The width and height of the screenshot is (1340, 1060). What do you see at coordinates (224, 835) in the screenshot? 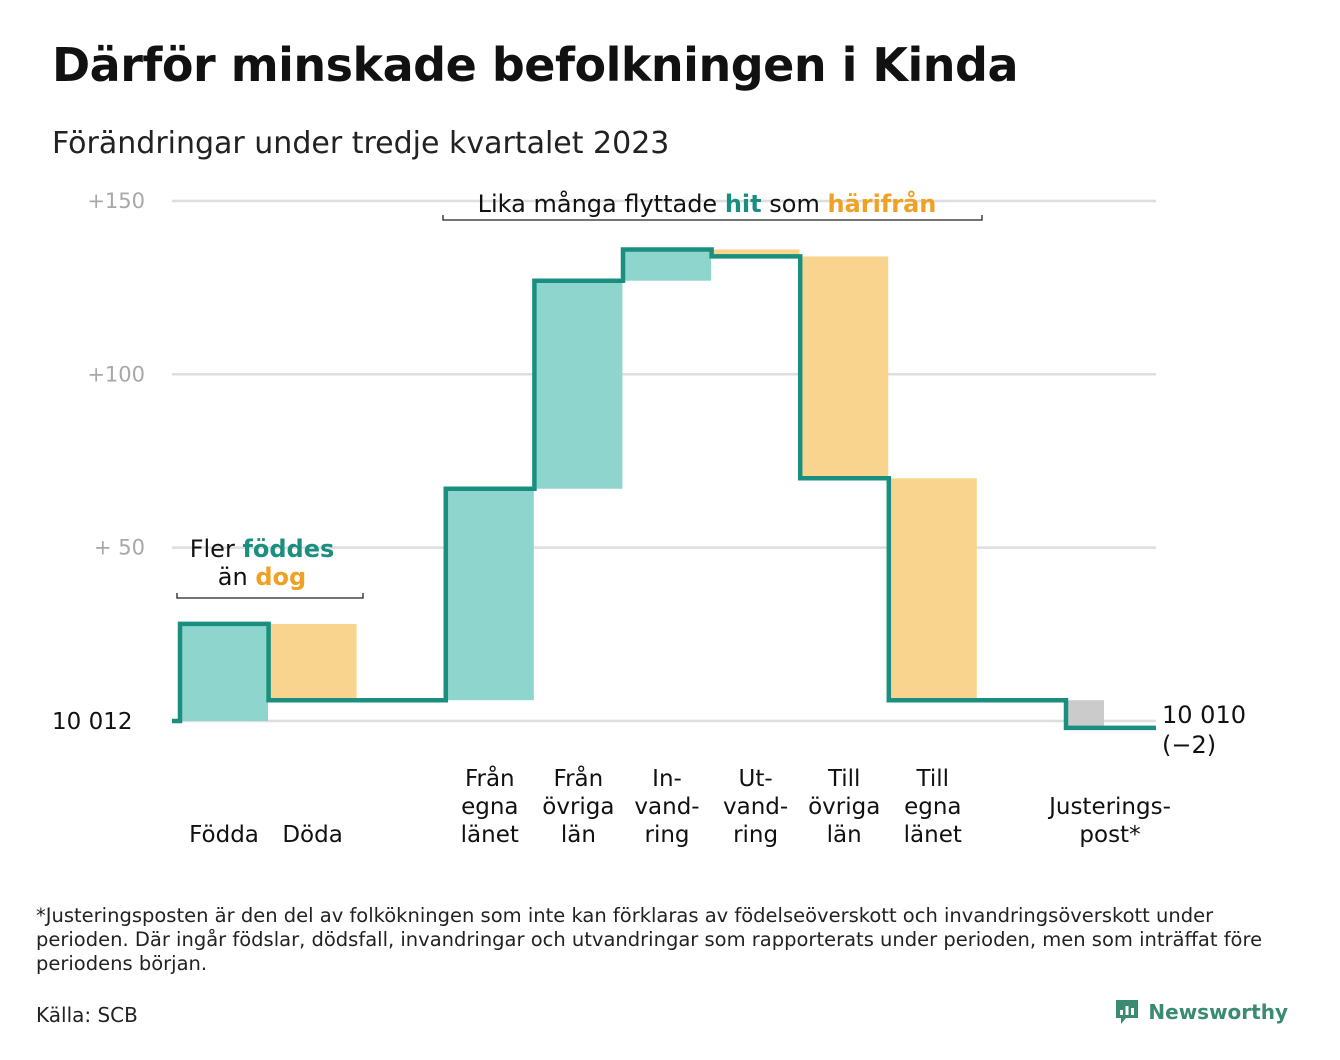
I see `category-label: Födda` at bounding box center [224, 835].